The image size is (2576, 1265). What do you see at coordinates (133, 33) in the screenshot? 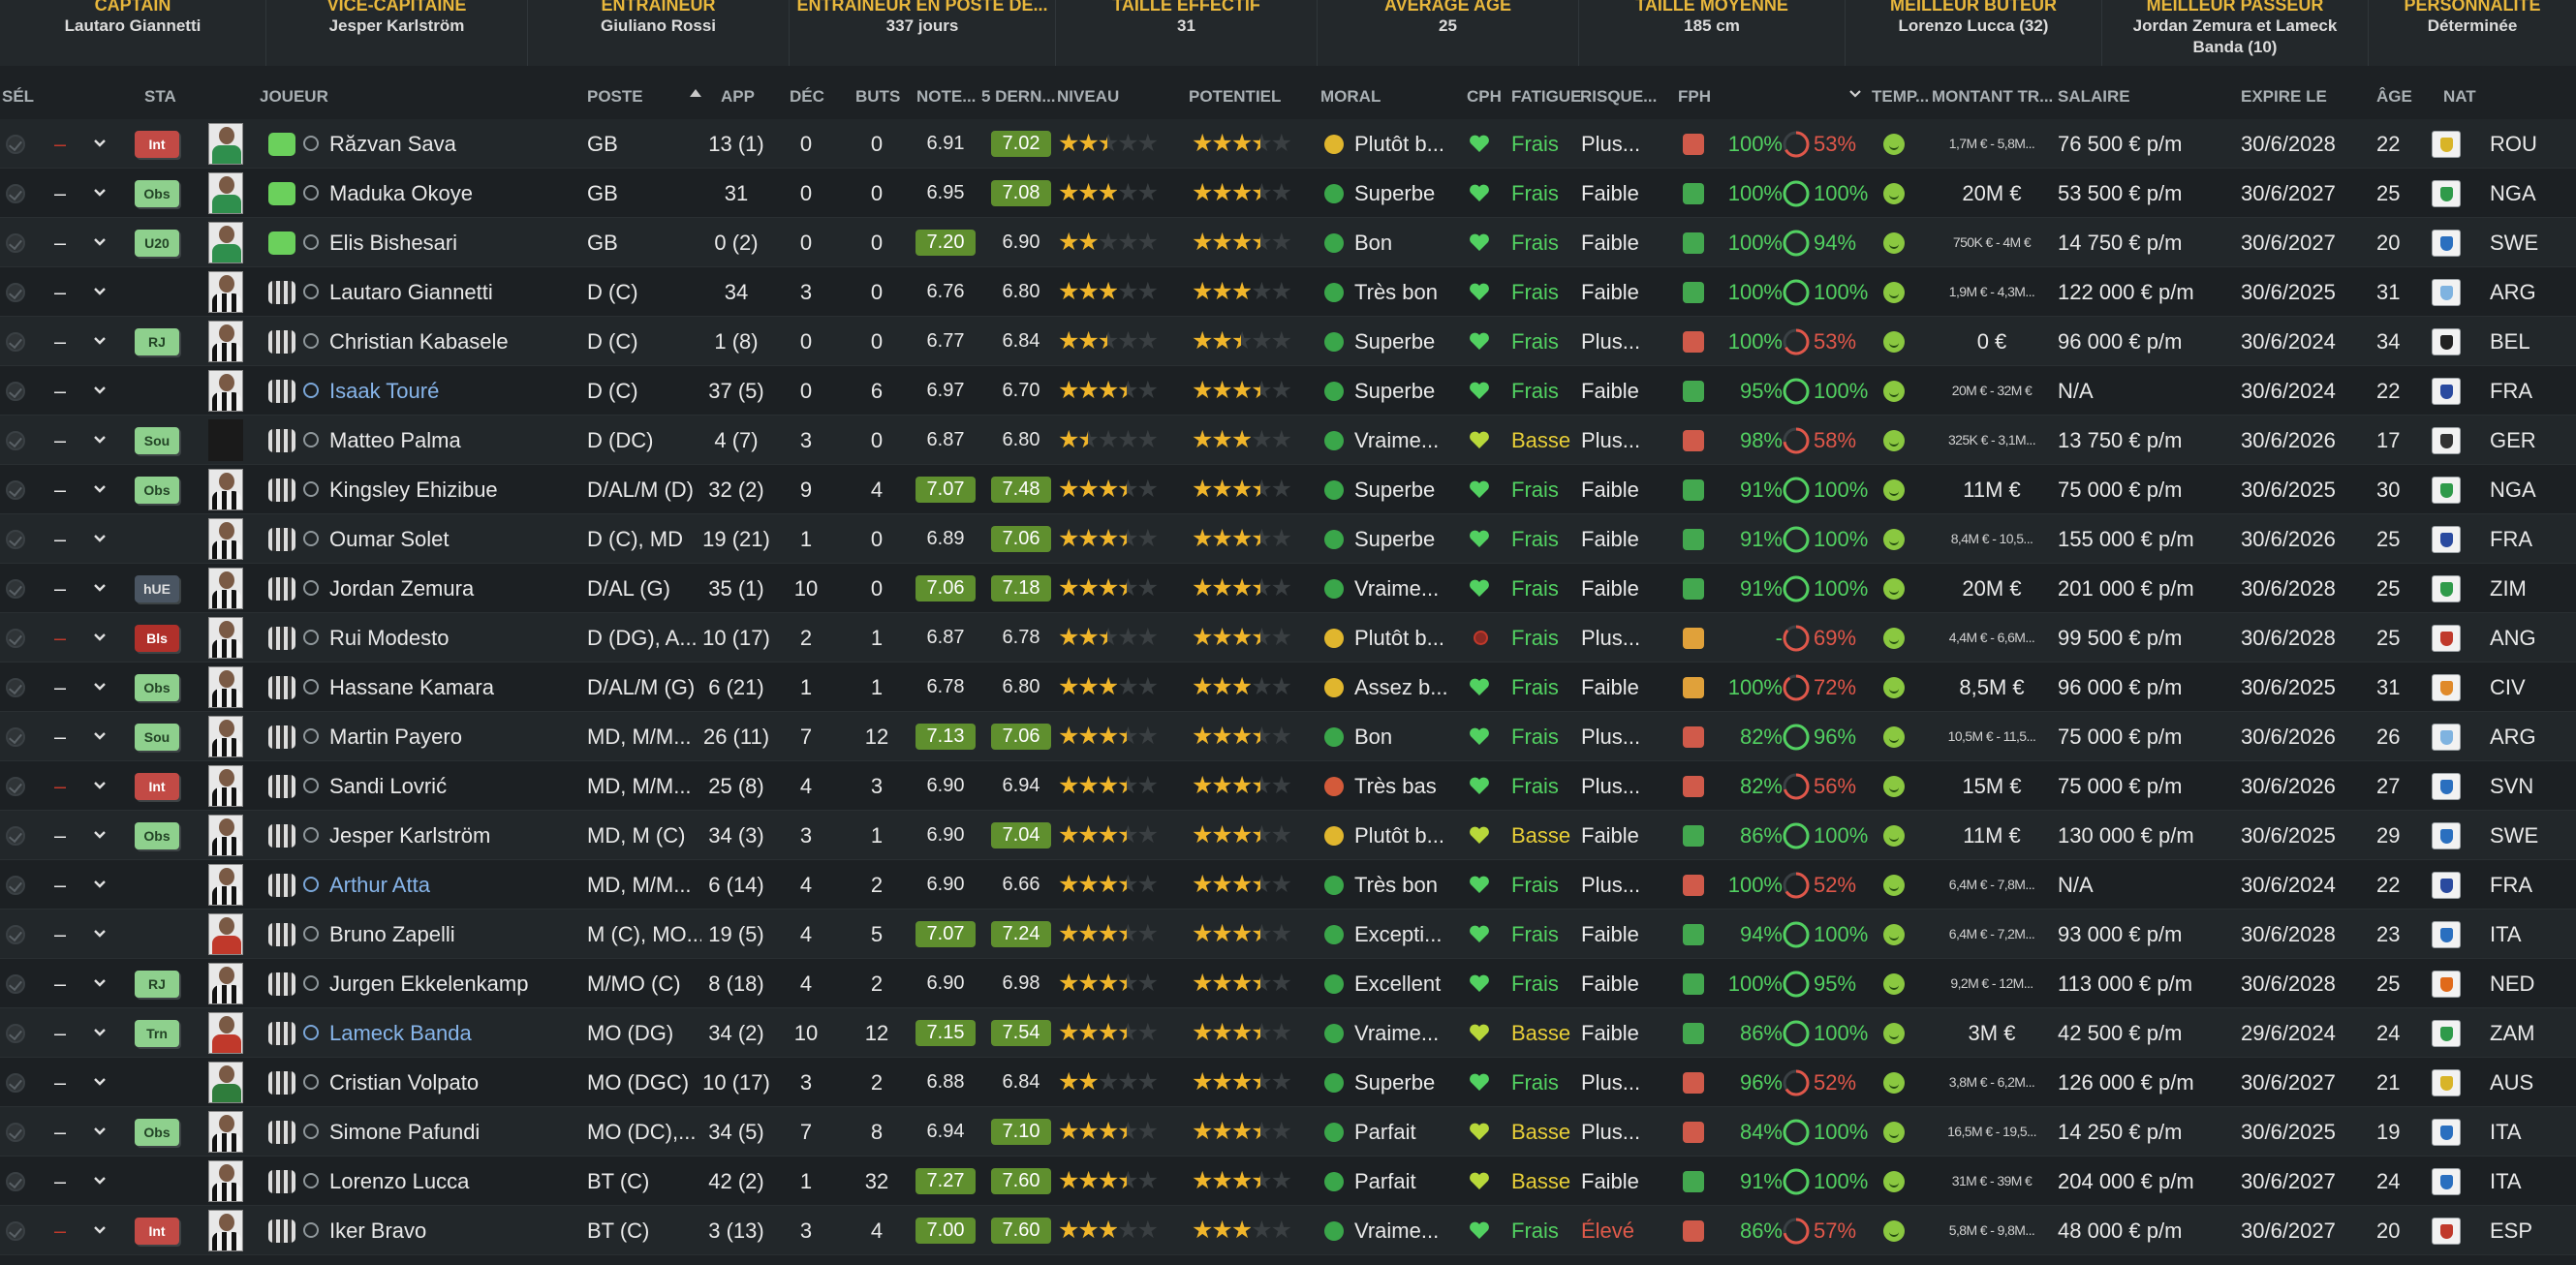
I see `summary-captain: CAPTAIN Lautaro Giannetti` at bounding box center [133, 33].